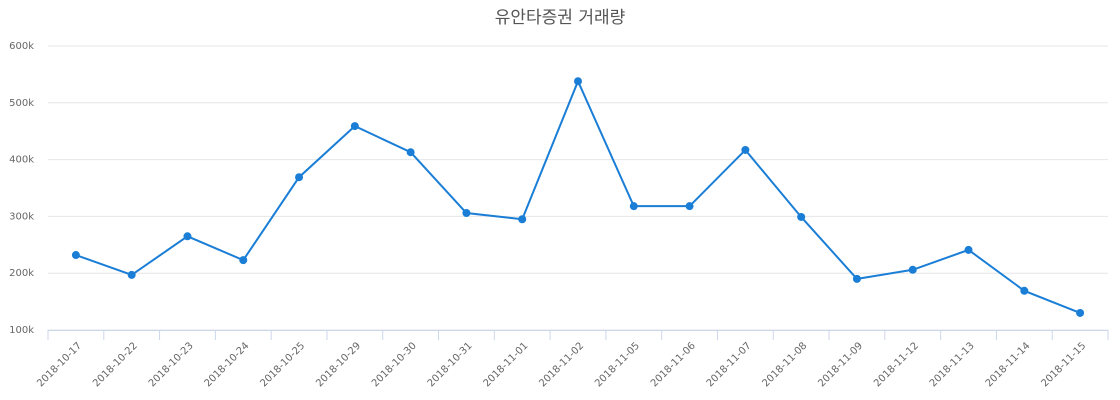  What do you see at coordinates (21, 273) in the screenshot?
I see `y-tick-label: 200k` at bounding box center [21, 273].